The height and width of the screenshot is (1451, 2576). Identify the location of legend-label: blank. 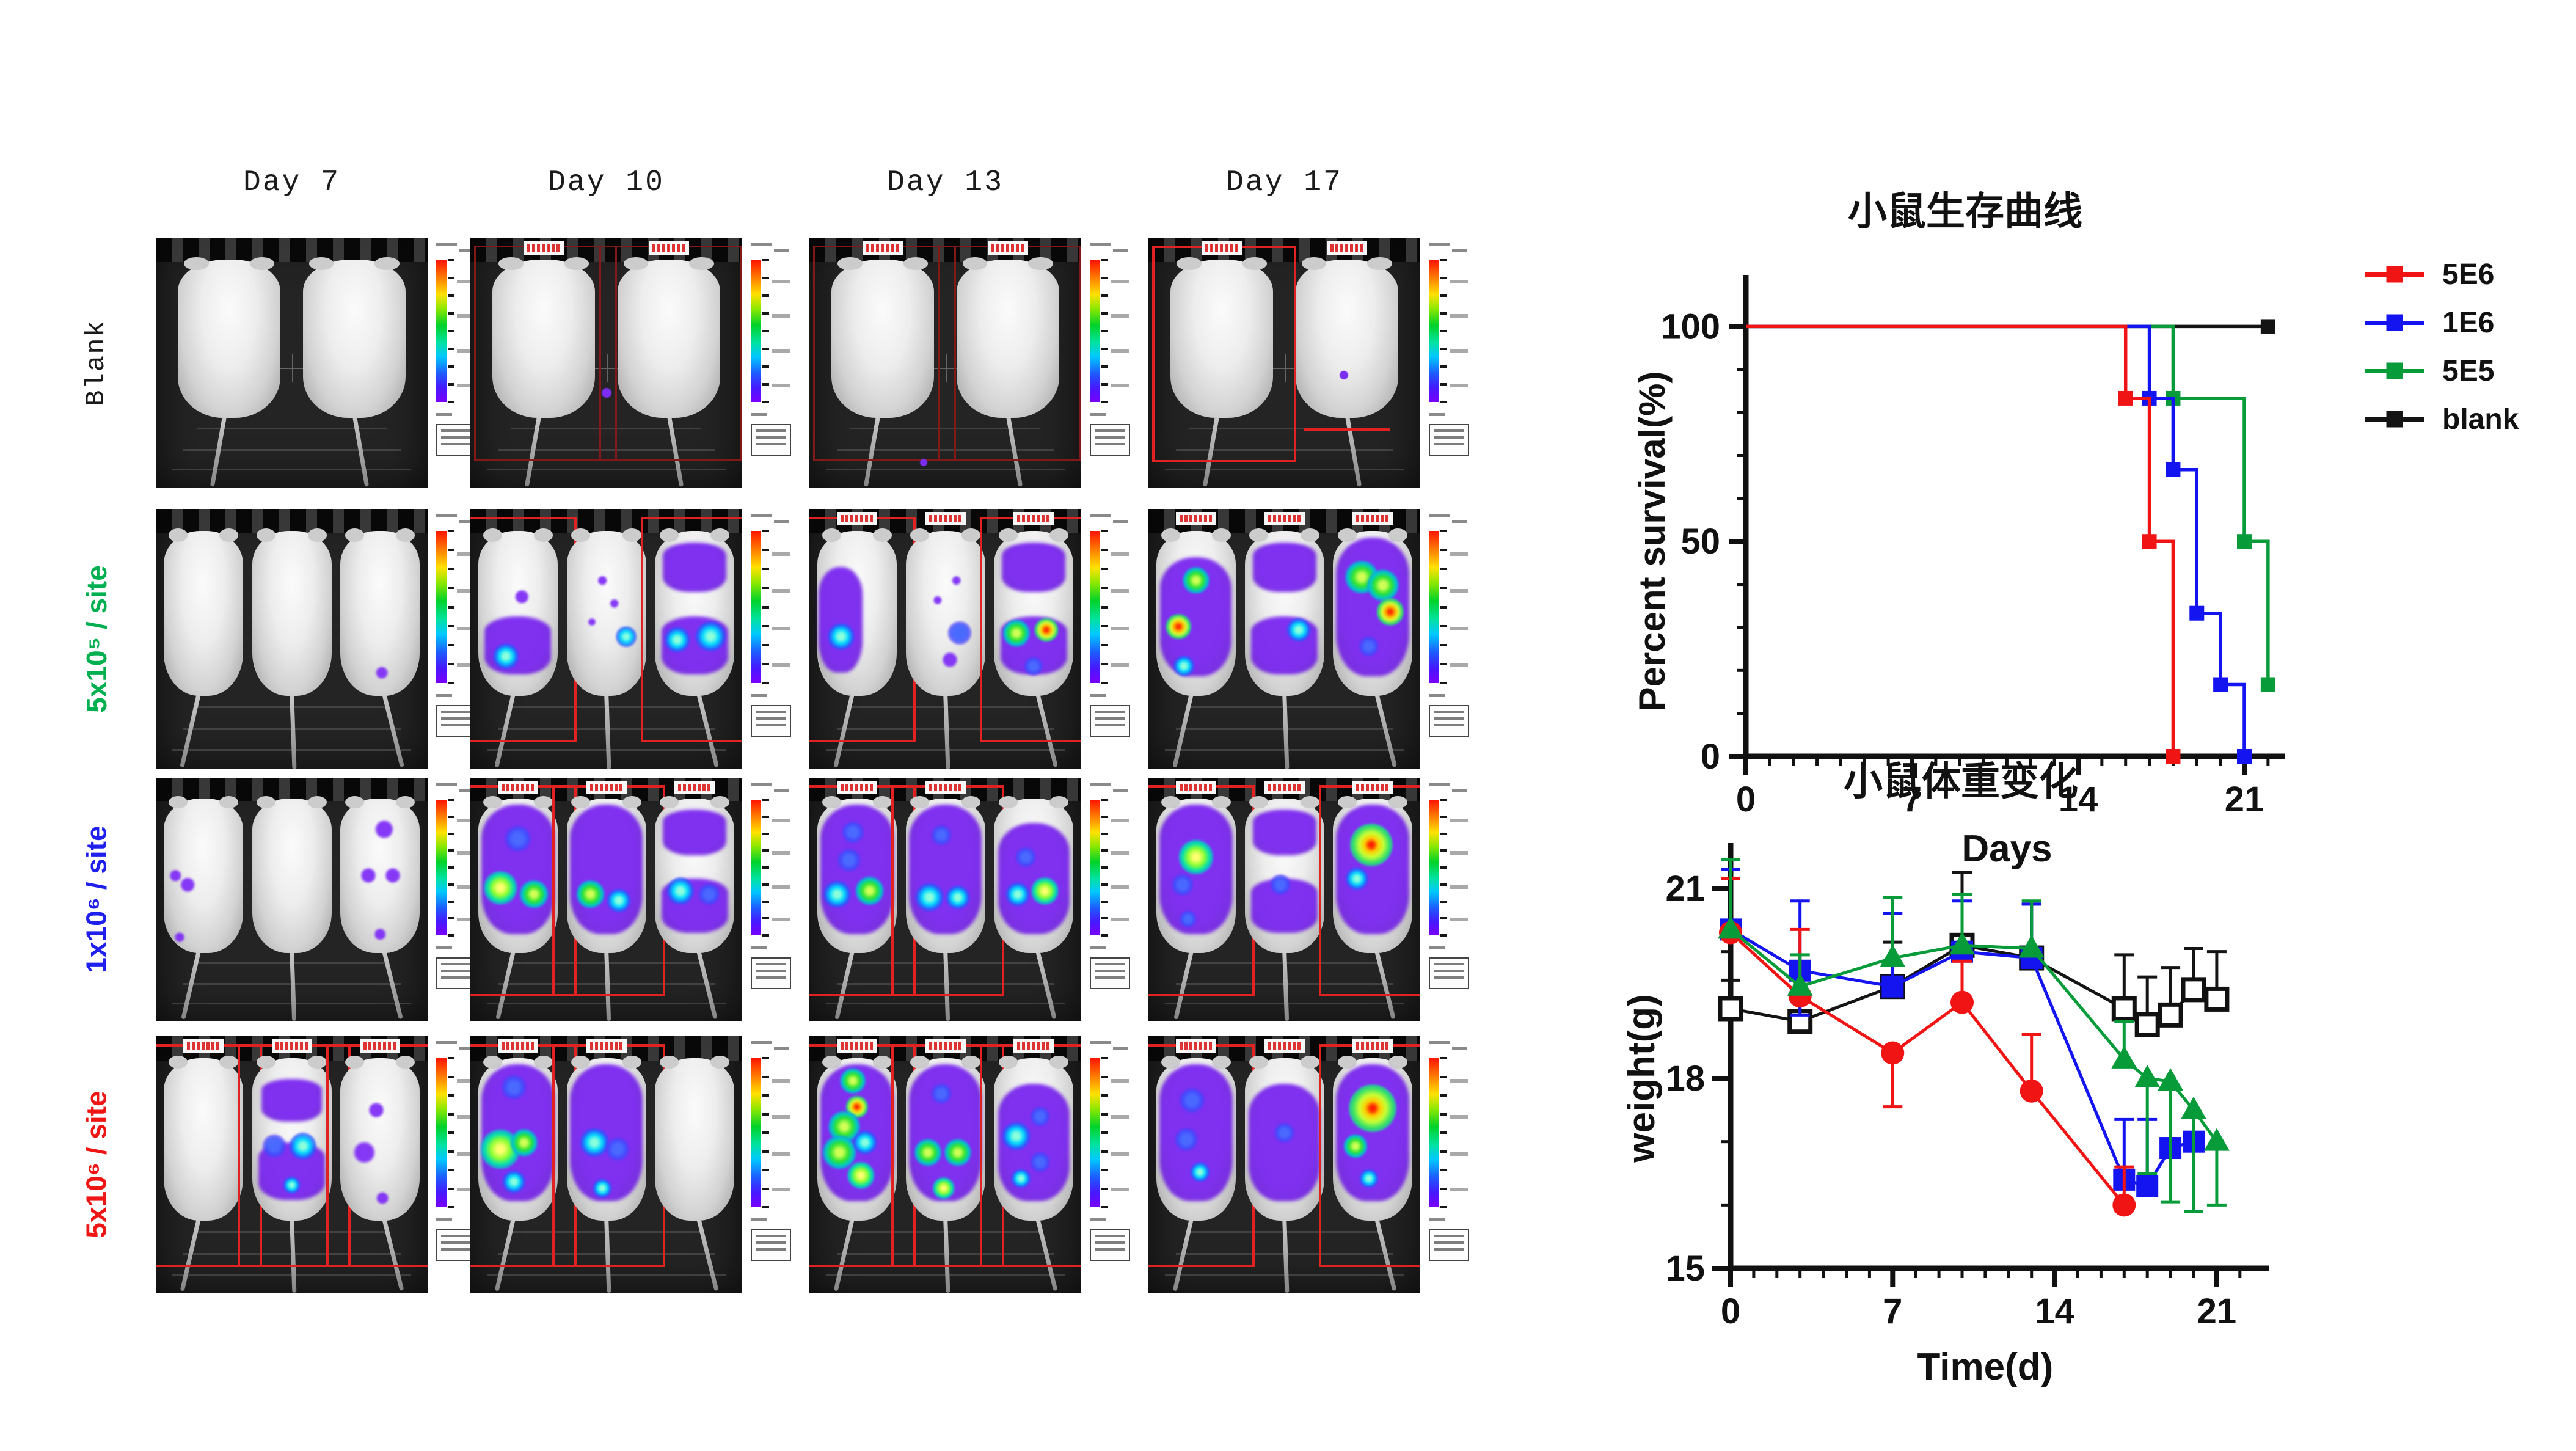
(2480, 420).